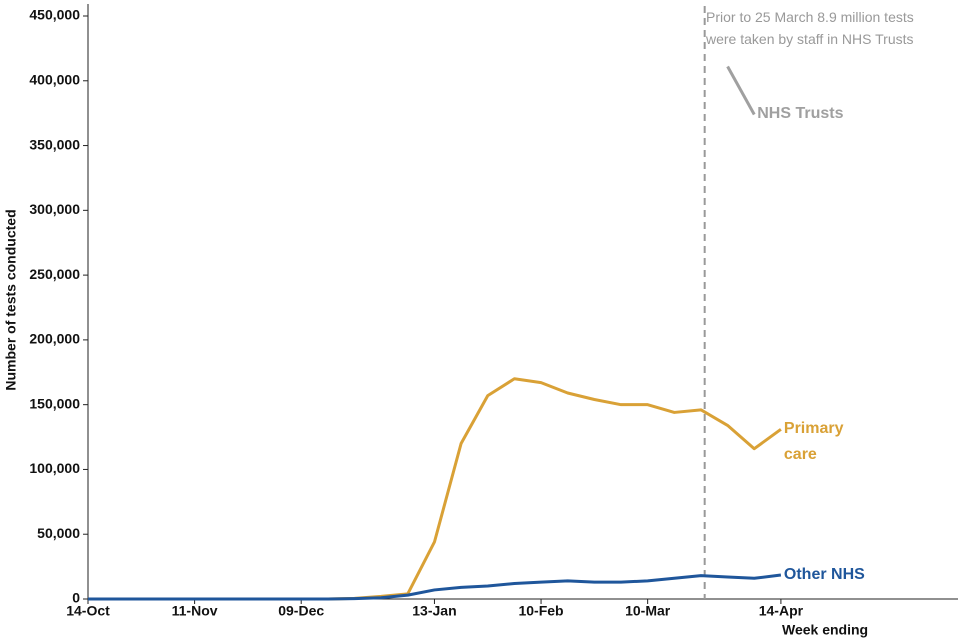  What do you see at coordinates (58, 533) in the screenshot?
I see `y-tick-label: 50,000` at bounding box center [58, 533].